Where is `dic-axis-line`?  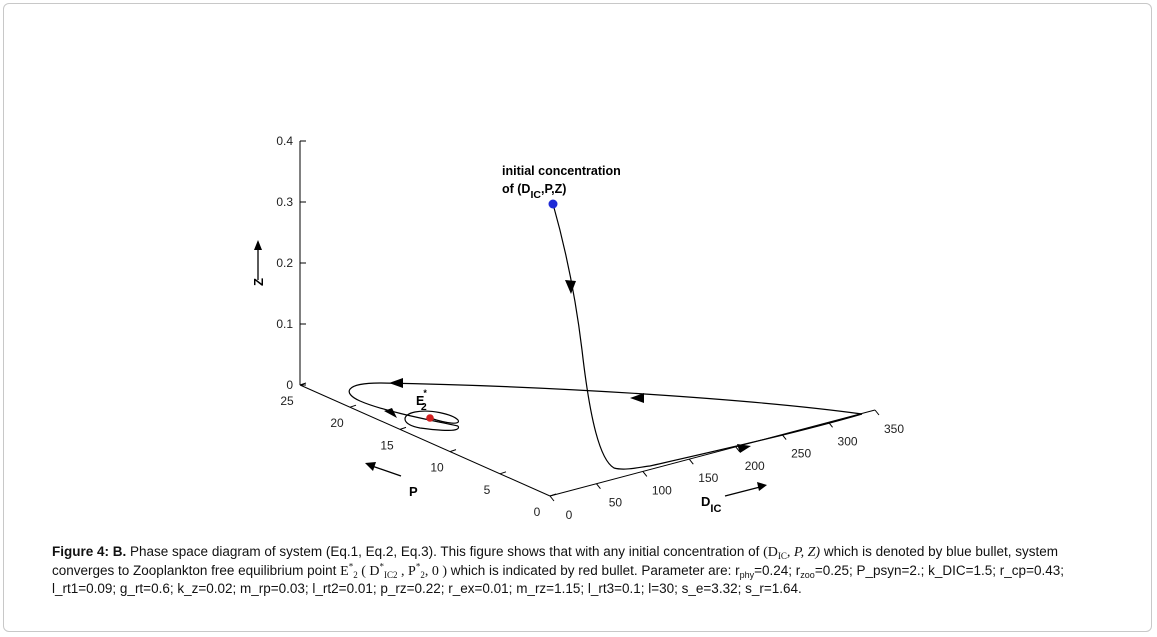 dic-axis-line is located at coordinates (712, 453).